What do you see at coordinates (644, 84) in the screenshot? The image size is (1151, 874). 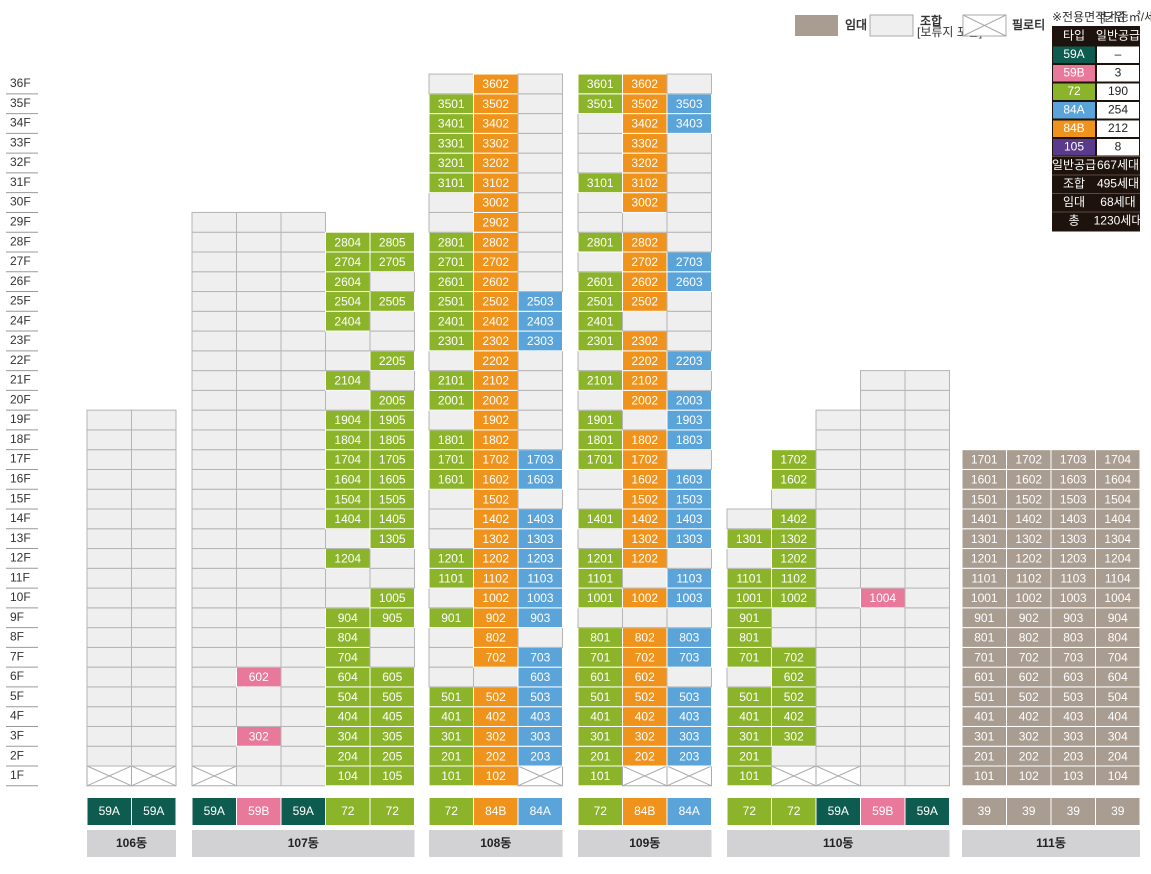 I see `unit-number: 3602` at bounding box center [644, 84].